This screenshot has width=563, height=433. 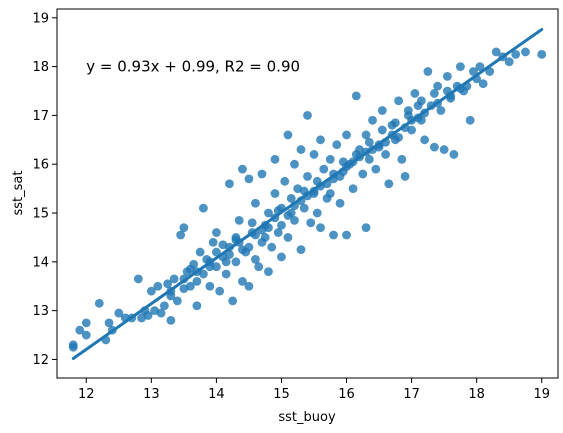 I want to click on y-axis-label: sst_sat, so click(x=18, y=193).